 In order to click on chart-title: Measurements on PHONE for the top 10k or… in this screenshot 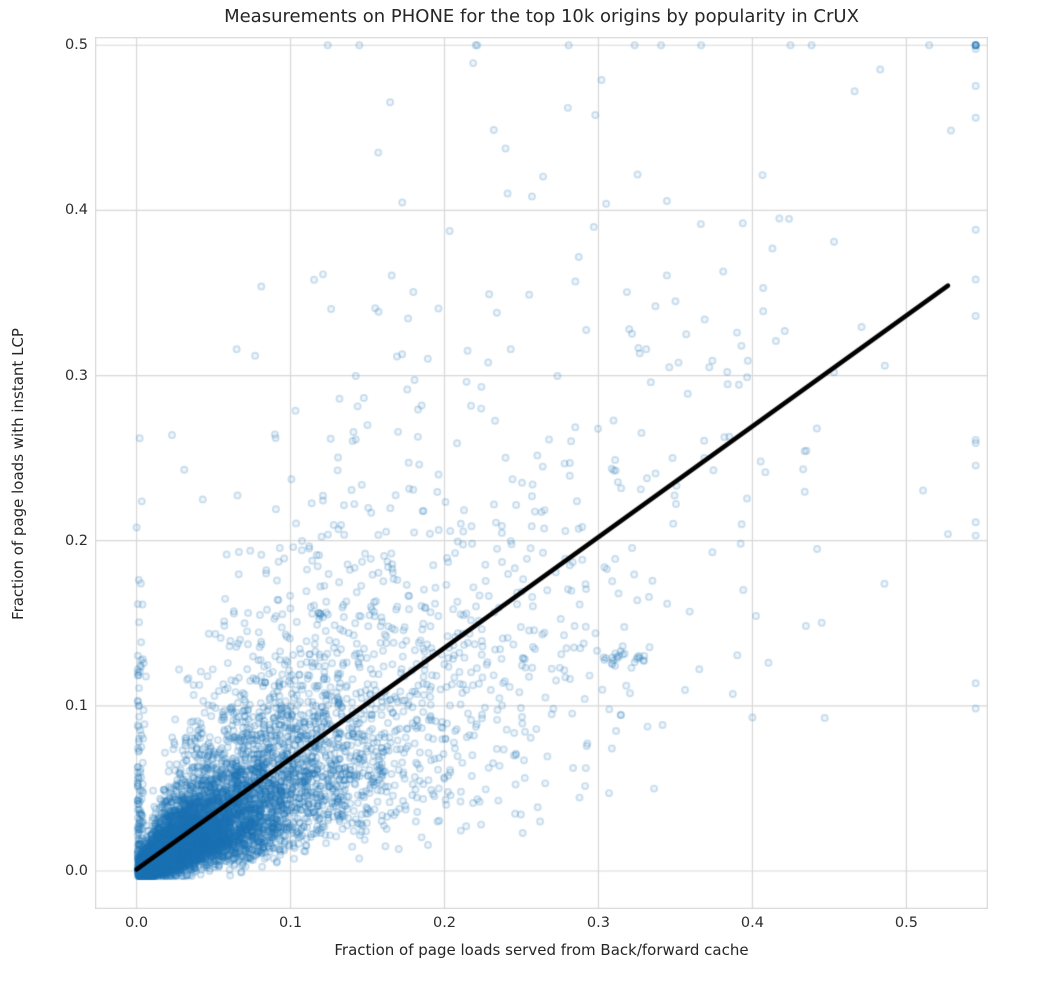, I will do `click(541, 16)`.